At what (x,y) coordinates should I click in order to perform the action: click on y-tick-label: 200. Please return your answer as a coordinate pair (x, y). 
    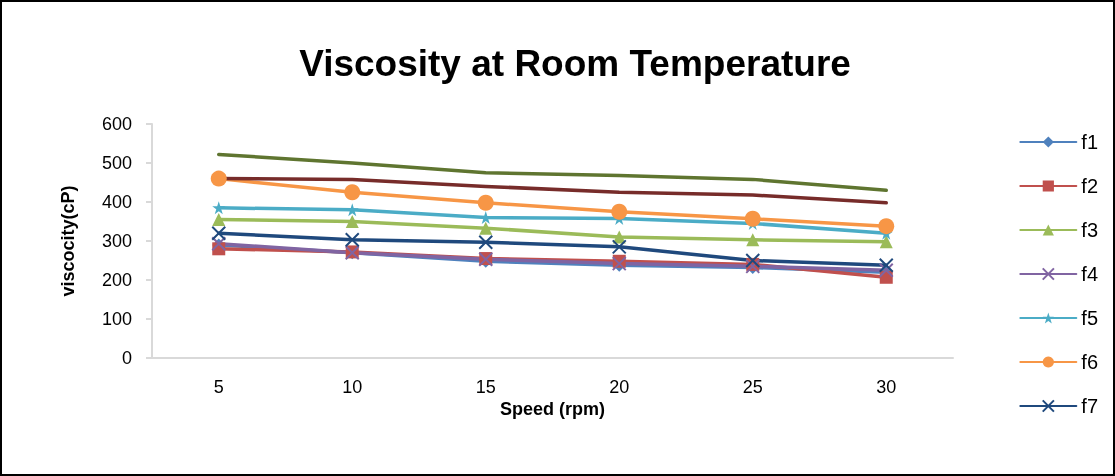
    Looking at the image, I should click on (116, 280).